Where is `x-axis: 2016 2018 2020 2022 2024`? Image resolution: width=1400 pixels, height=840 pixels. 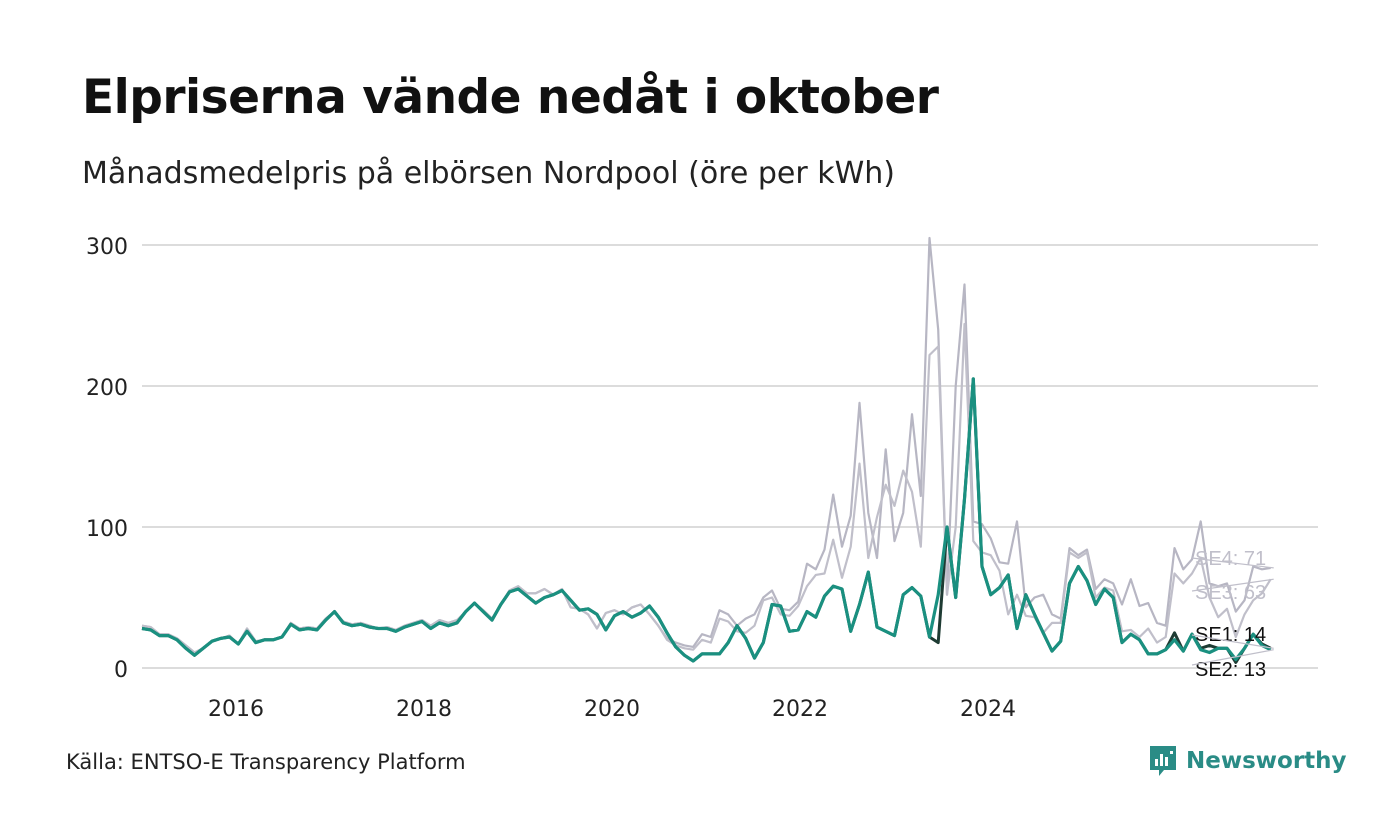 x-axis: 2016 2018 2020 2022 2024 is located at coordinates (612, 709).